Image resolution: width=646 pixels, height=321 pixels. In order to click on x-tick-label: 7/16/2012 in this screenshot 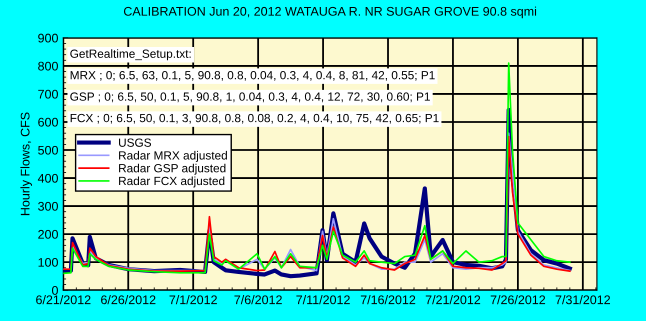, I will do `click(388, 299)`.